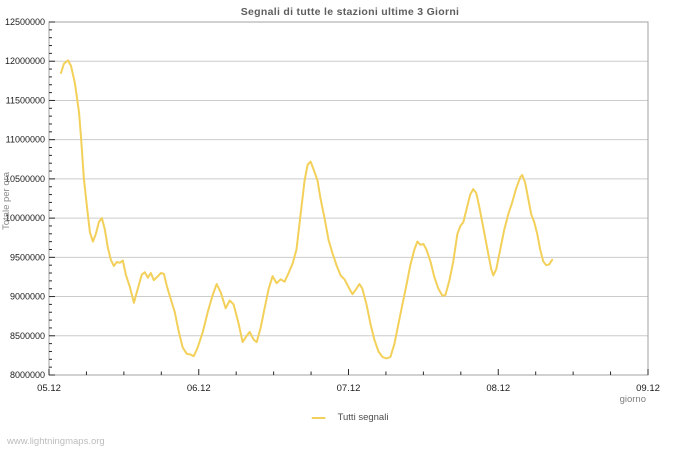 This screenshot has width=700, height=450. I want to click on x-tick-label: 05.12, so click(49, 388).